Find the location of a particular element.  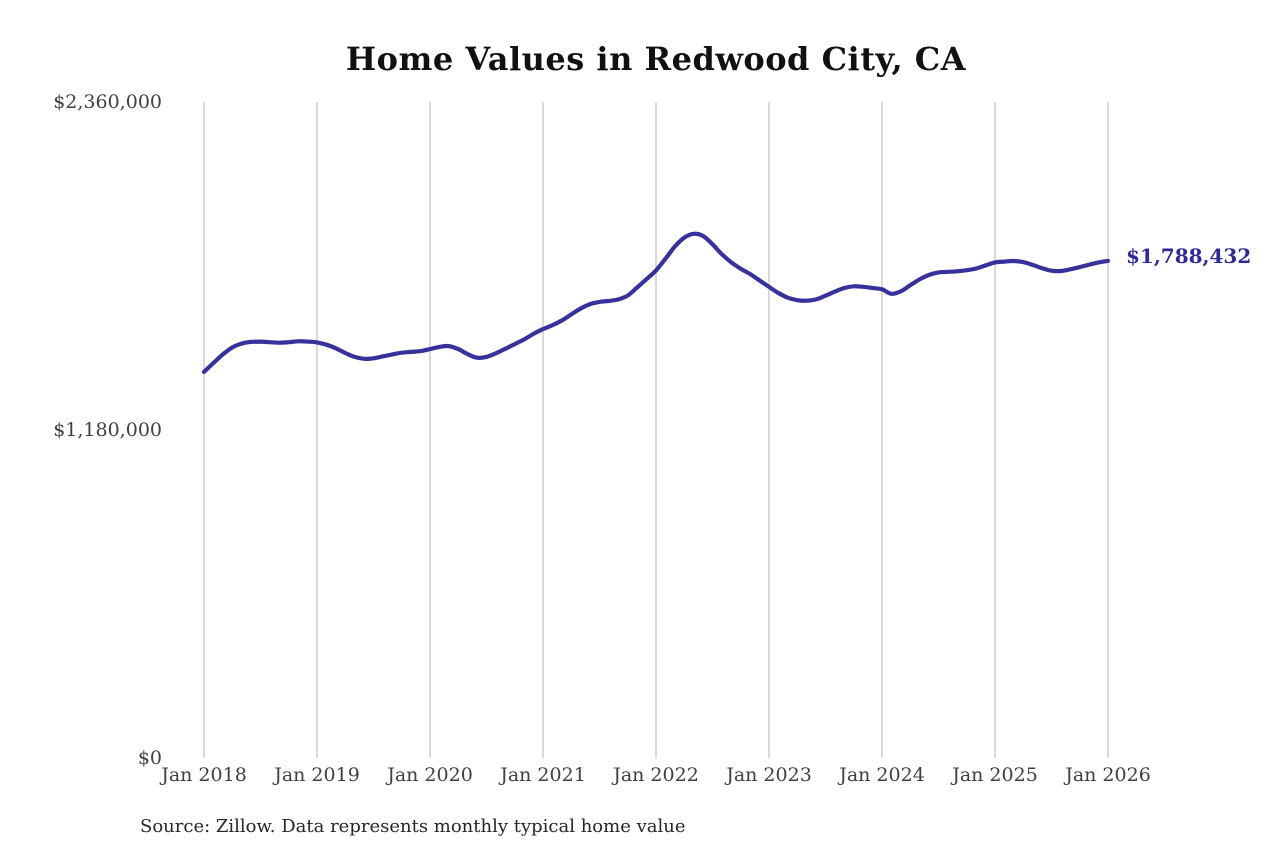

x-tick-label: Jan 2024 is located at coordinates (882, 775).